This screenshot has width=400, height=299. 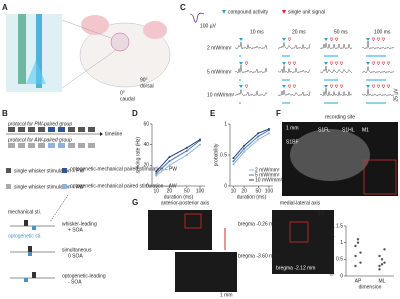 What do you see at coordinates (5, 7) in the screenshot?
I see `panel-label: A` at bounding box center [5, 7].